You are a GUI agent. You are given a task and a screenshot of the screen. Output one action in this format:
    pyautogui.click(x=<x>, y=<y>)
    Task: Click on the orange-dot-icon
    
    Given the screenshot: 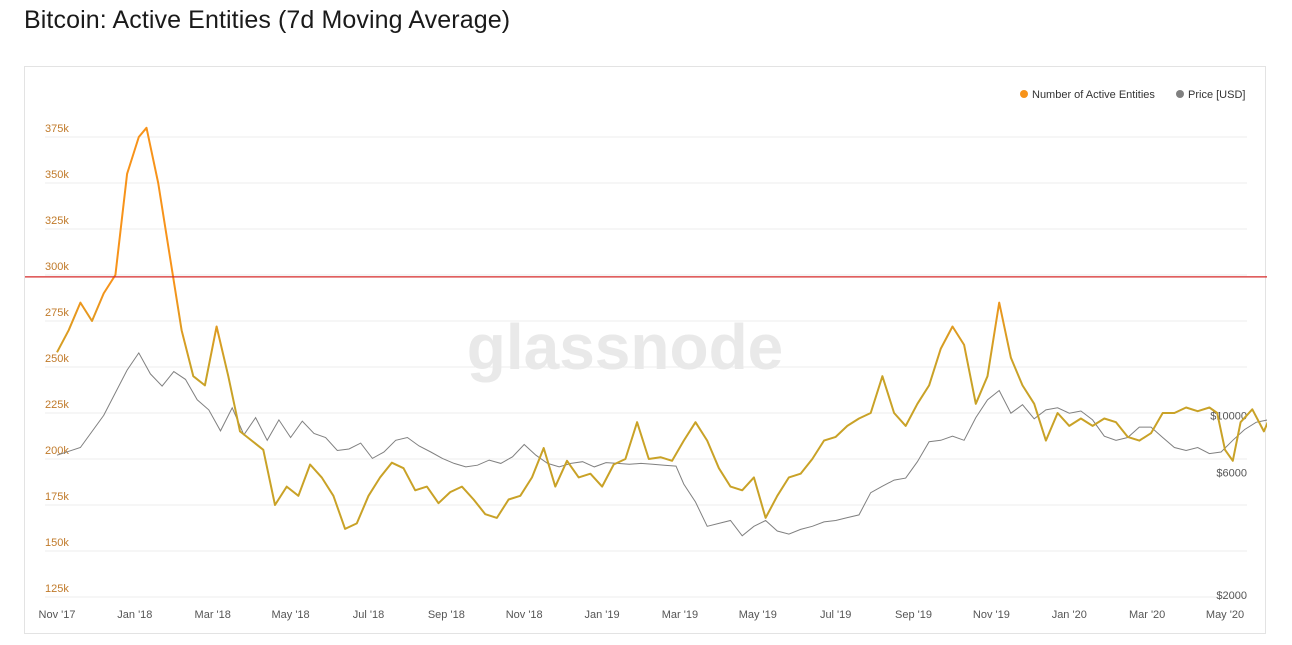 What is the action you would take?
    pyautogui.click(x=1024, y=94)
    